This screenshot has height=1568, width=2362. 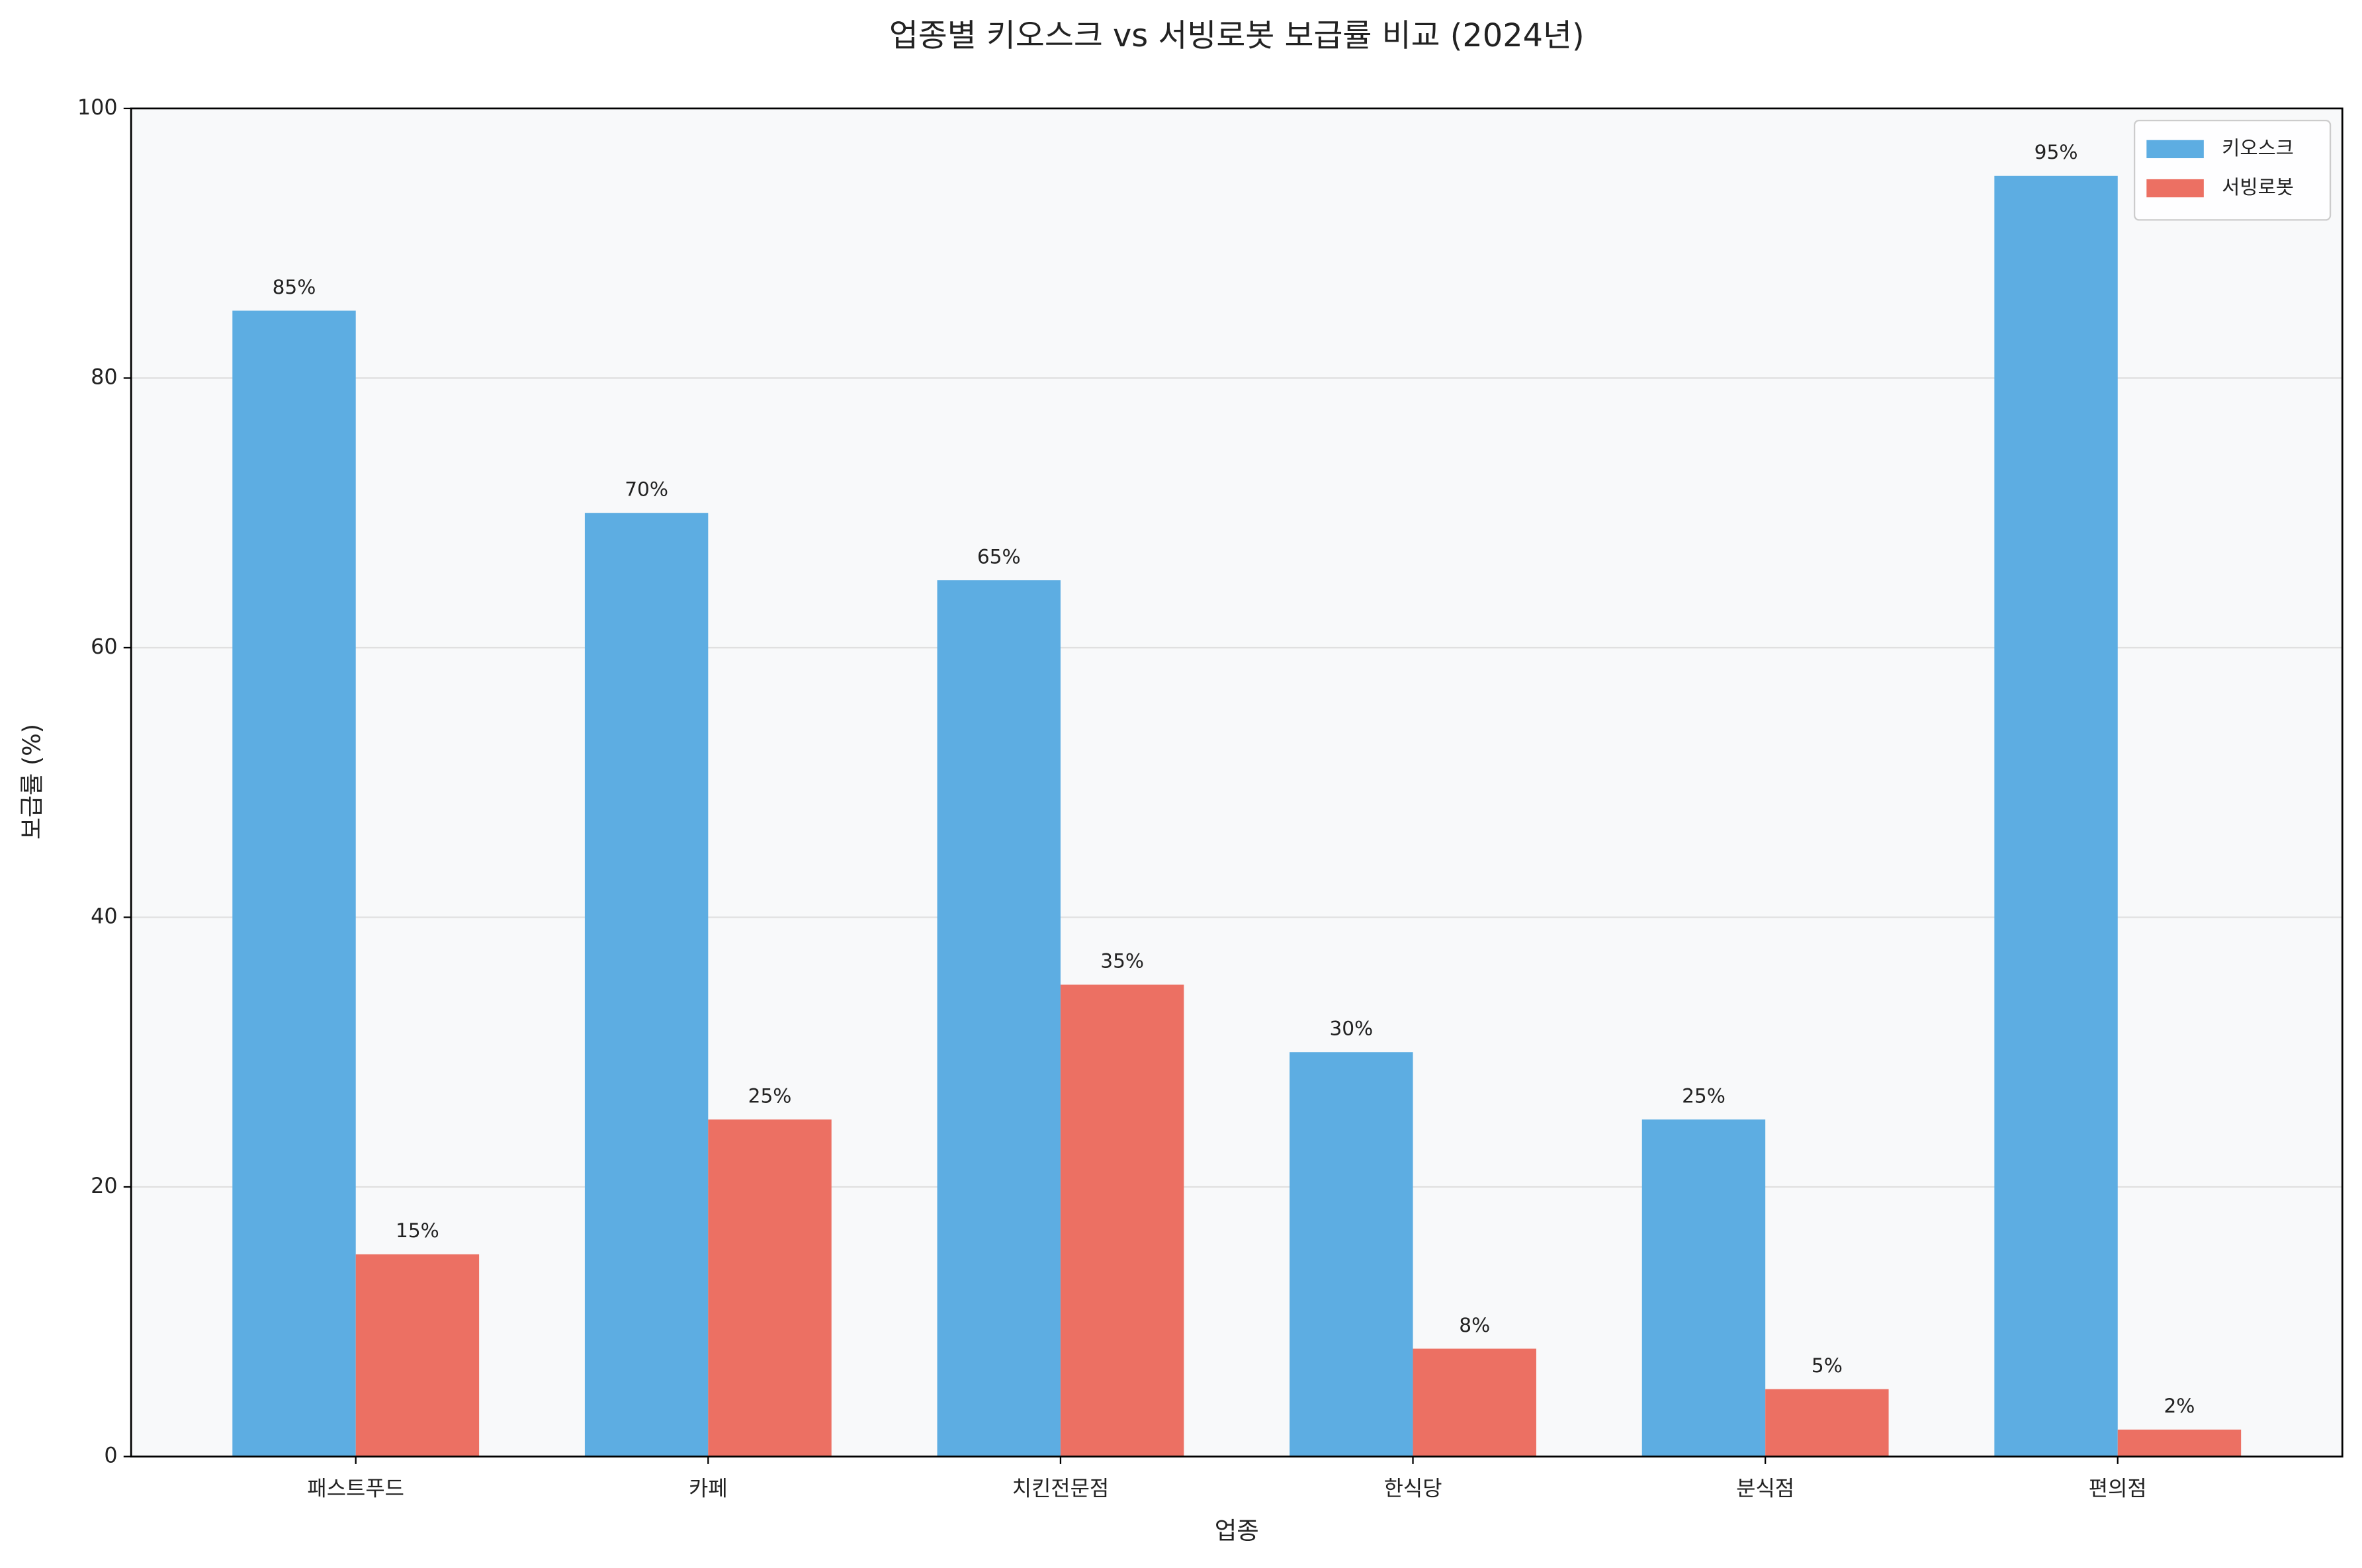 What do you see at coordinates (2258, 148) in the screenshot?
I see `legend-label: 키오스크` at bounding box center [2258, 148].